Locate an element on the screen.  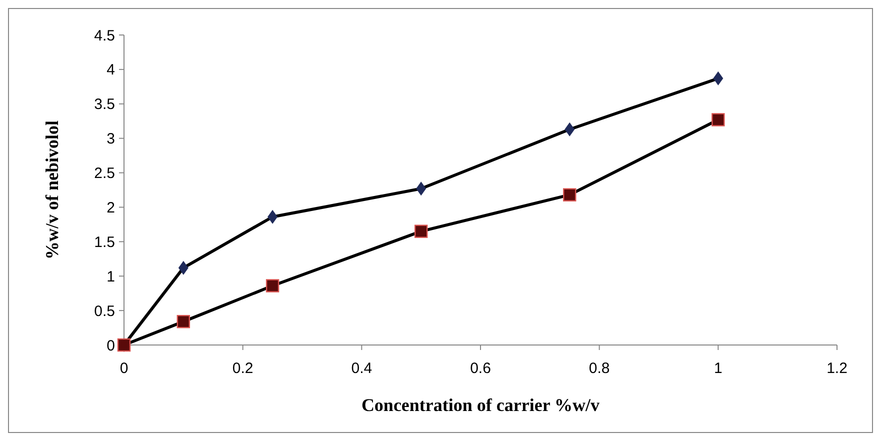
x-tick-label: 1 is located at coordinates (718, 368).